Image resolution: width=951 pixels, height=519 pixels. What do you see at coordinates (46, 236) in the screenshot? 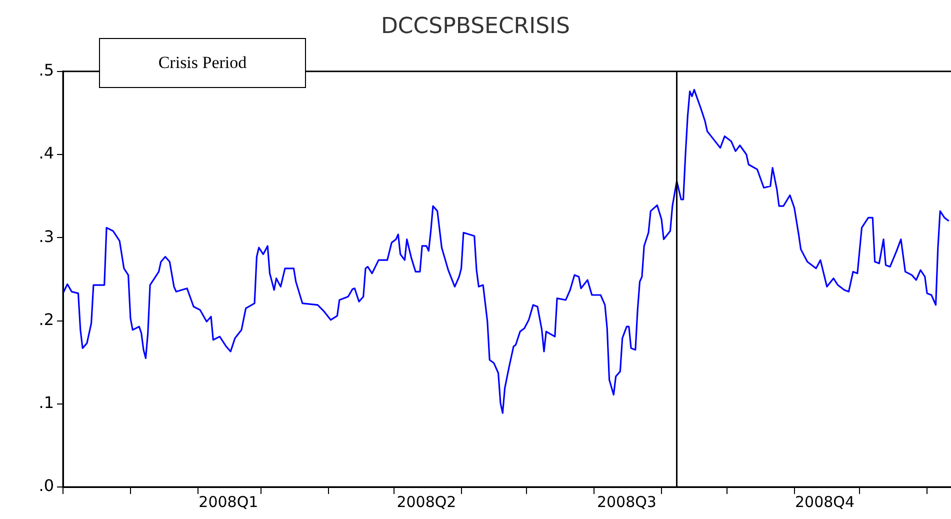
I see `y-tick-label: .3` at bounding box center [46, 236].